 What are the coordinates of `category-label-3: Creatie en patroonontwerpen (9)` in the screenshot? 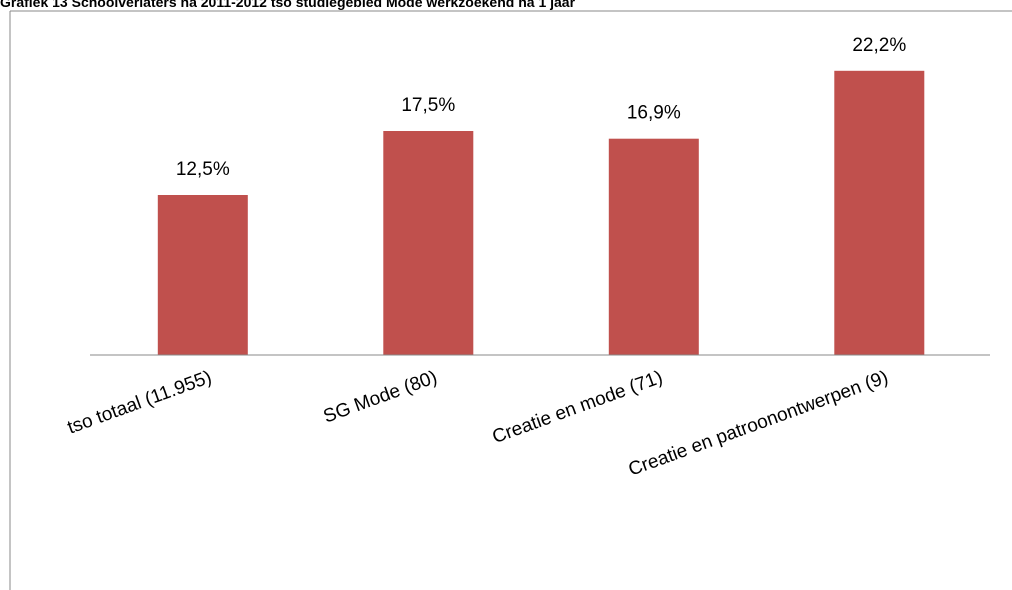 It's located at (758, 424).